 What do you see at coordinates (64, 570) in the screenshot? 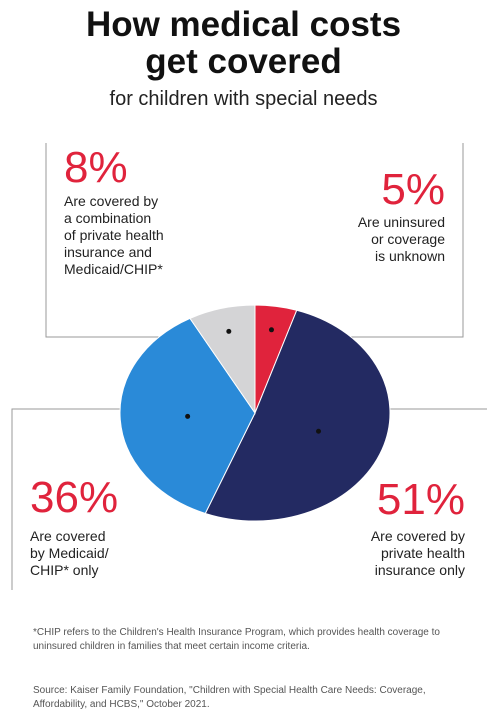
I see `desc-medicaid-line: CHIP* only` at bounding box center [64, 570].